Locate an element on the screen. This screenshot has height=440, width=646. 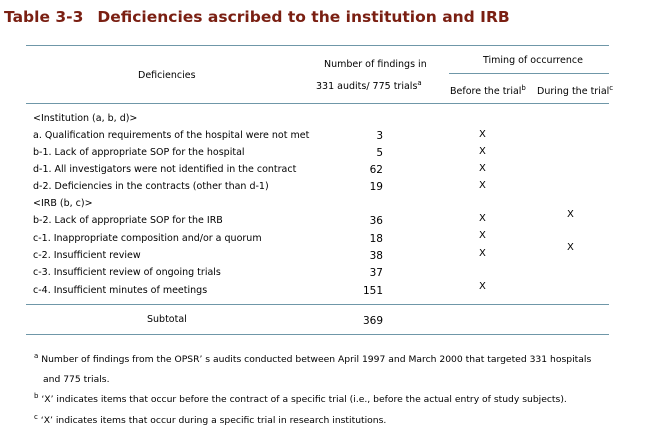
row-count: 62 is located at coordinates (376, 170).